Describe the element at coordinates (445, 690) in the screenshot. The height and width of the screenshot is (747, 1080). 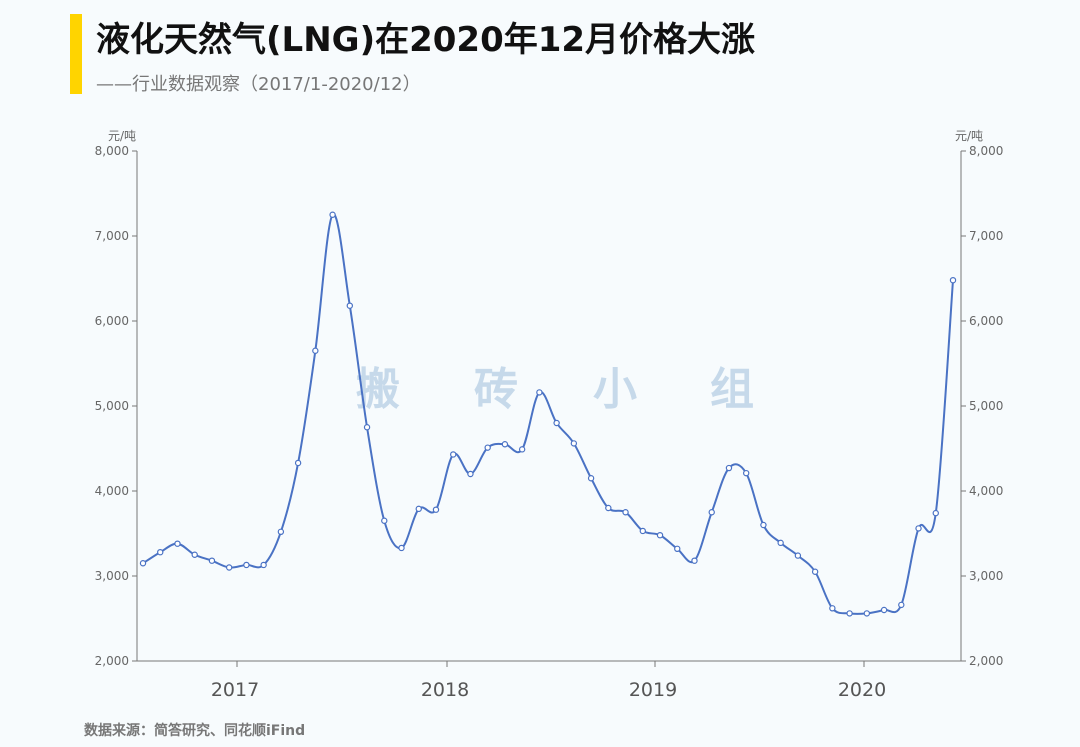
I see `x-tick-label: 2018` at that location.